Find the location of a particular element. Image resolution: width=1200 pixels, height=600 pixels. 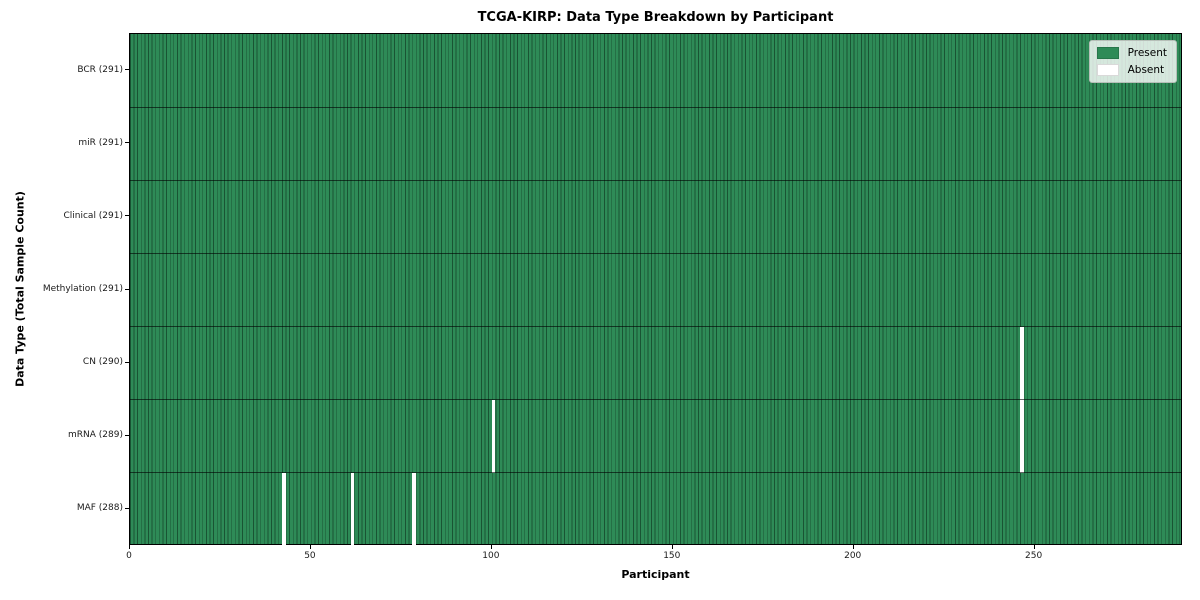

ytick-label-MAF: MAF (288) is located at coordinates (99, 508).